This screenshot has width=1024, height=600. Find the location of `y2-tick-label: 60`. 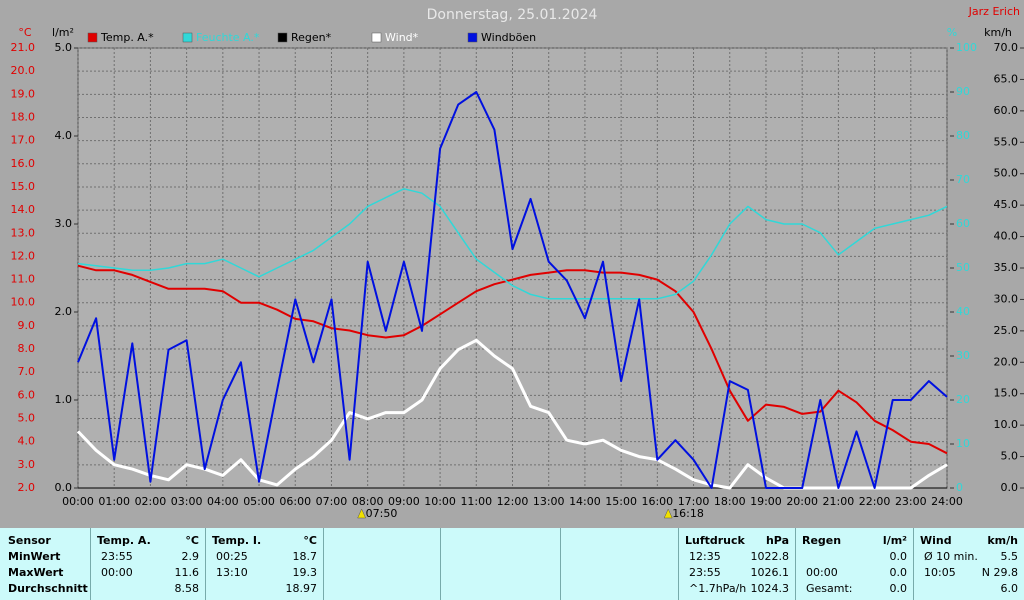

y2-tick-label: 60 is located at coordinates (963, 223).